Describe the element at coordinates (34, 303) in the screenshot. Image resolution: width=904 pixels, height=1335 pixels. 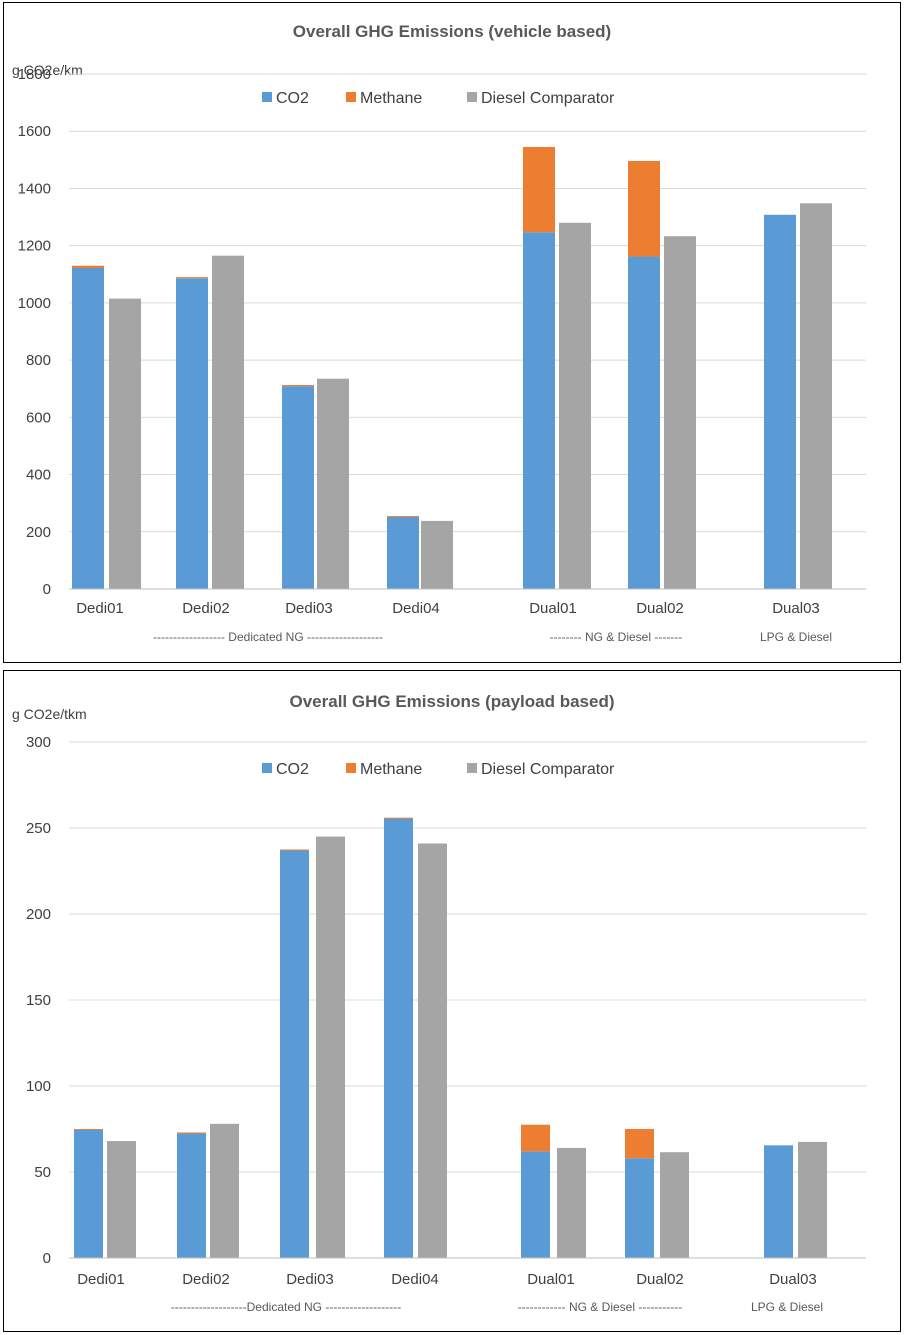
I see `y-tick-label: 1000` at that location.